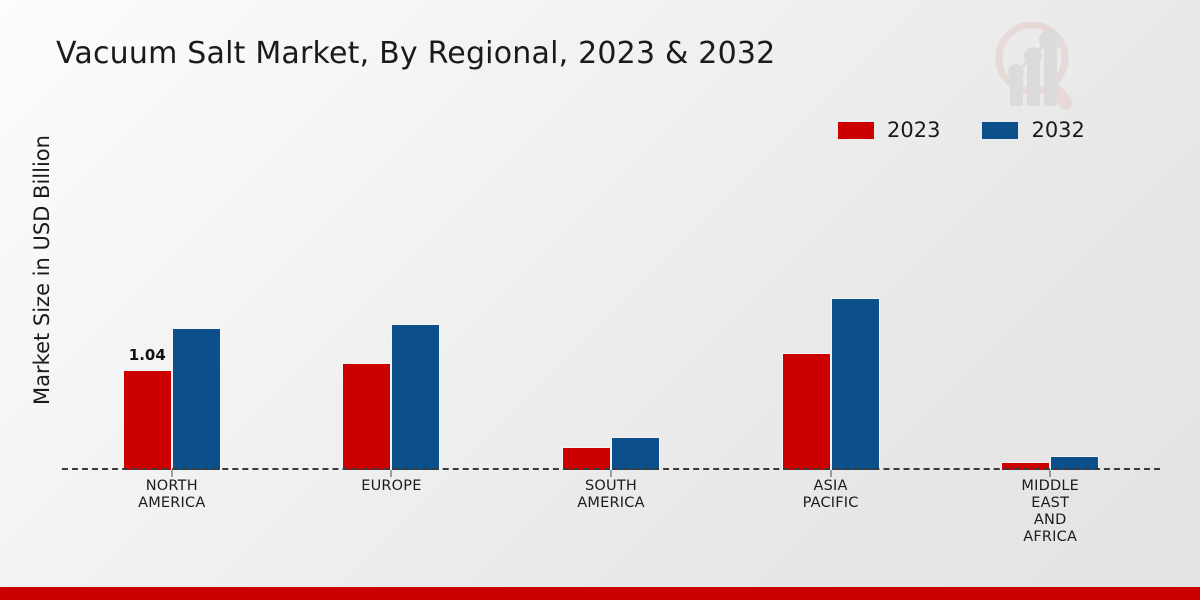  I want to click on x-axis-category-label: SOUTH AMERICA, so click(611, 495).